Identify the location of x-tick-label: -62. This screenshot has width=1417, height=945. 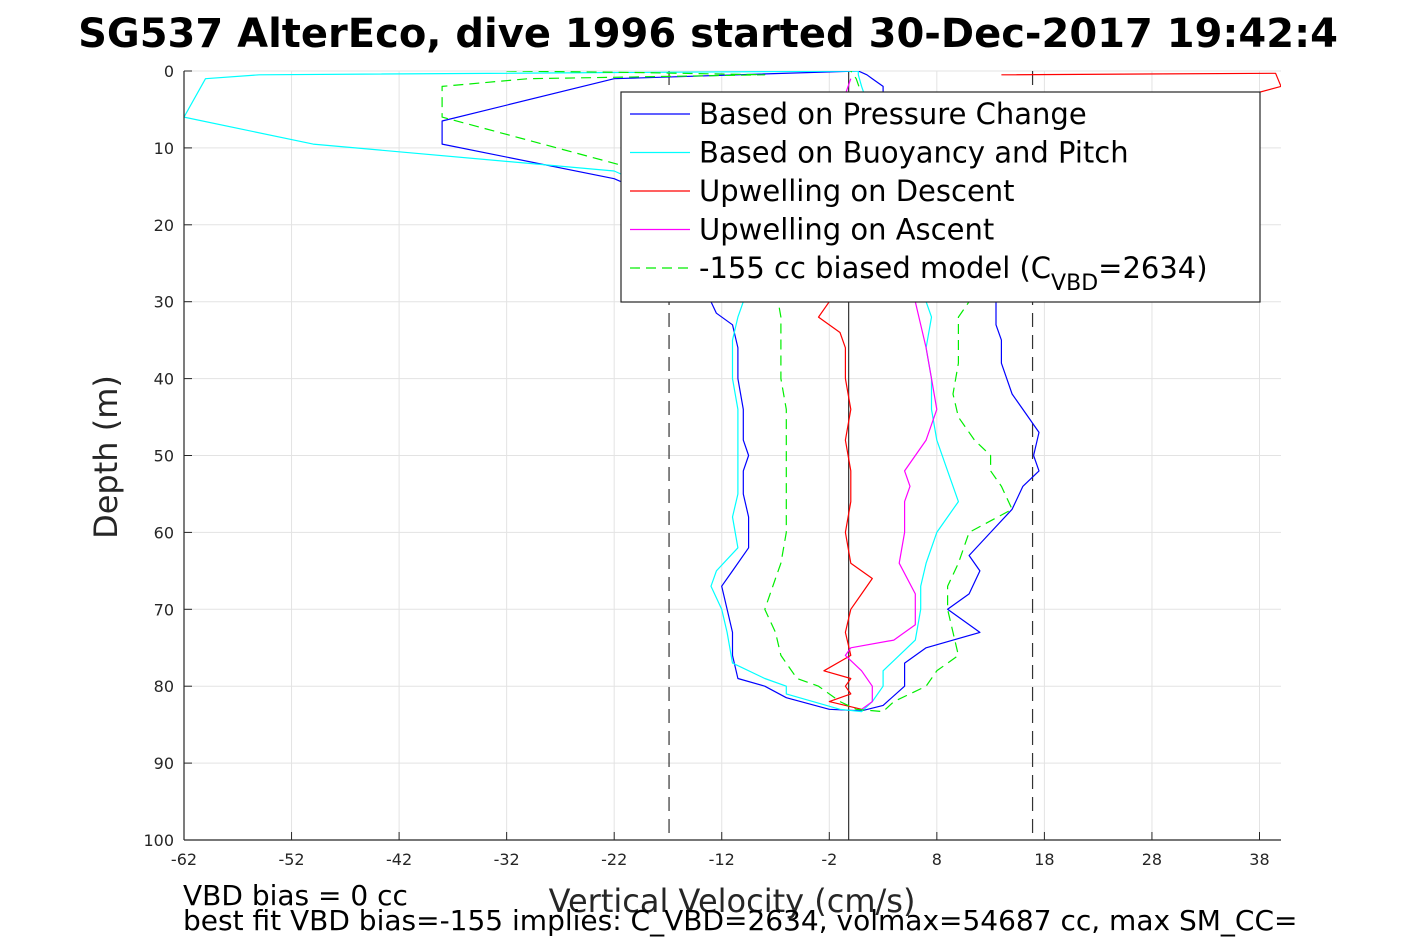
(184, 859).